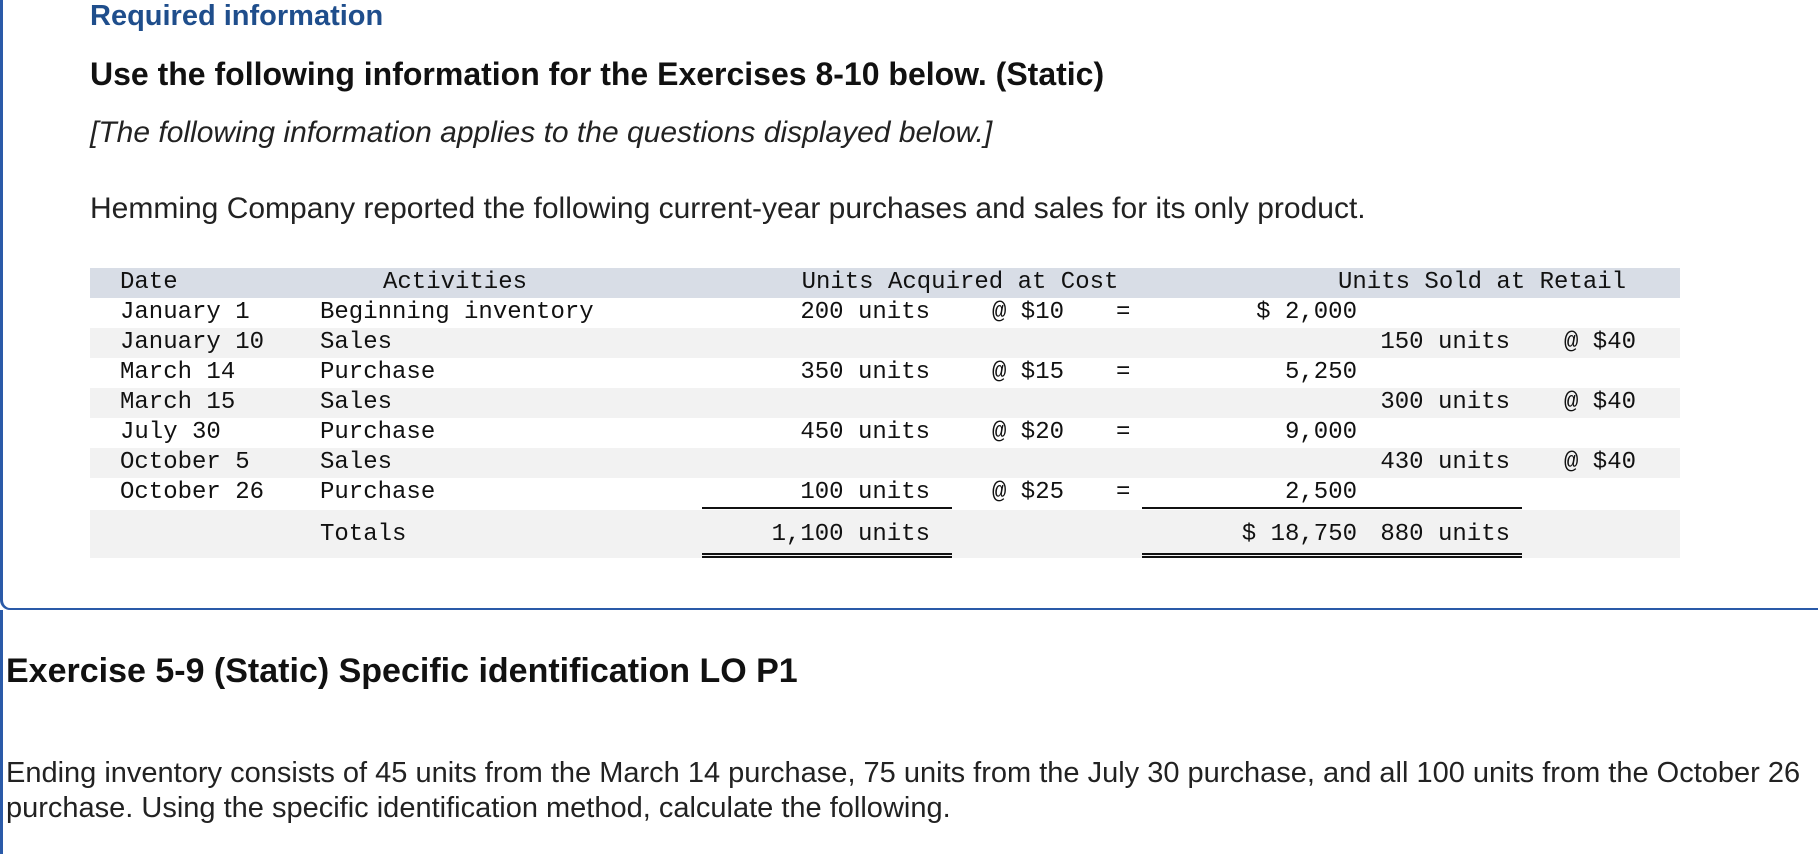 This screenshot has height=854, width=1818. I want to click on row-date: March 14, so click(178, 372).